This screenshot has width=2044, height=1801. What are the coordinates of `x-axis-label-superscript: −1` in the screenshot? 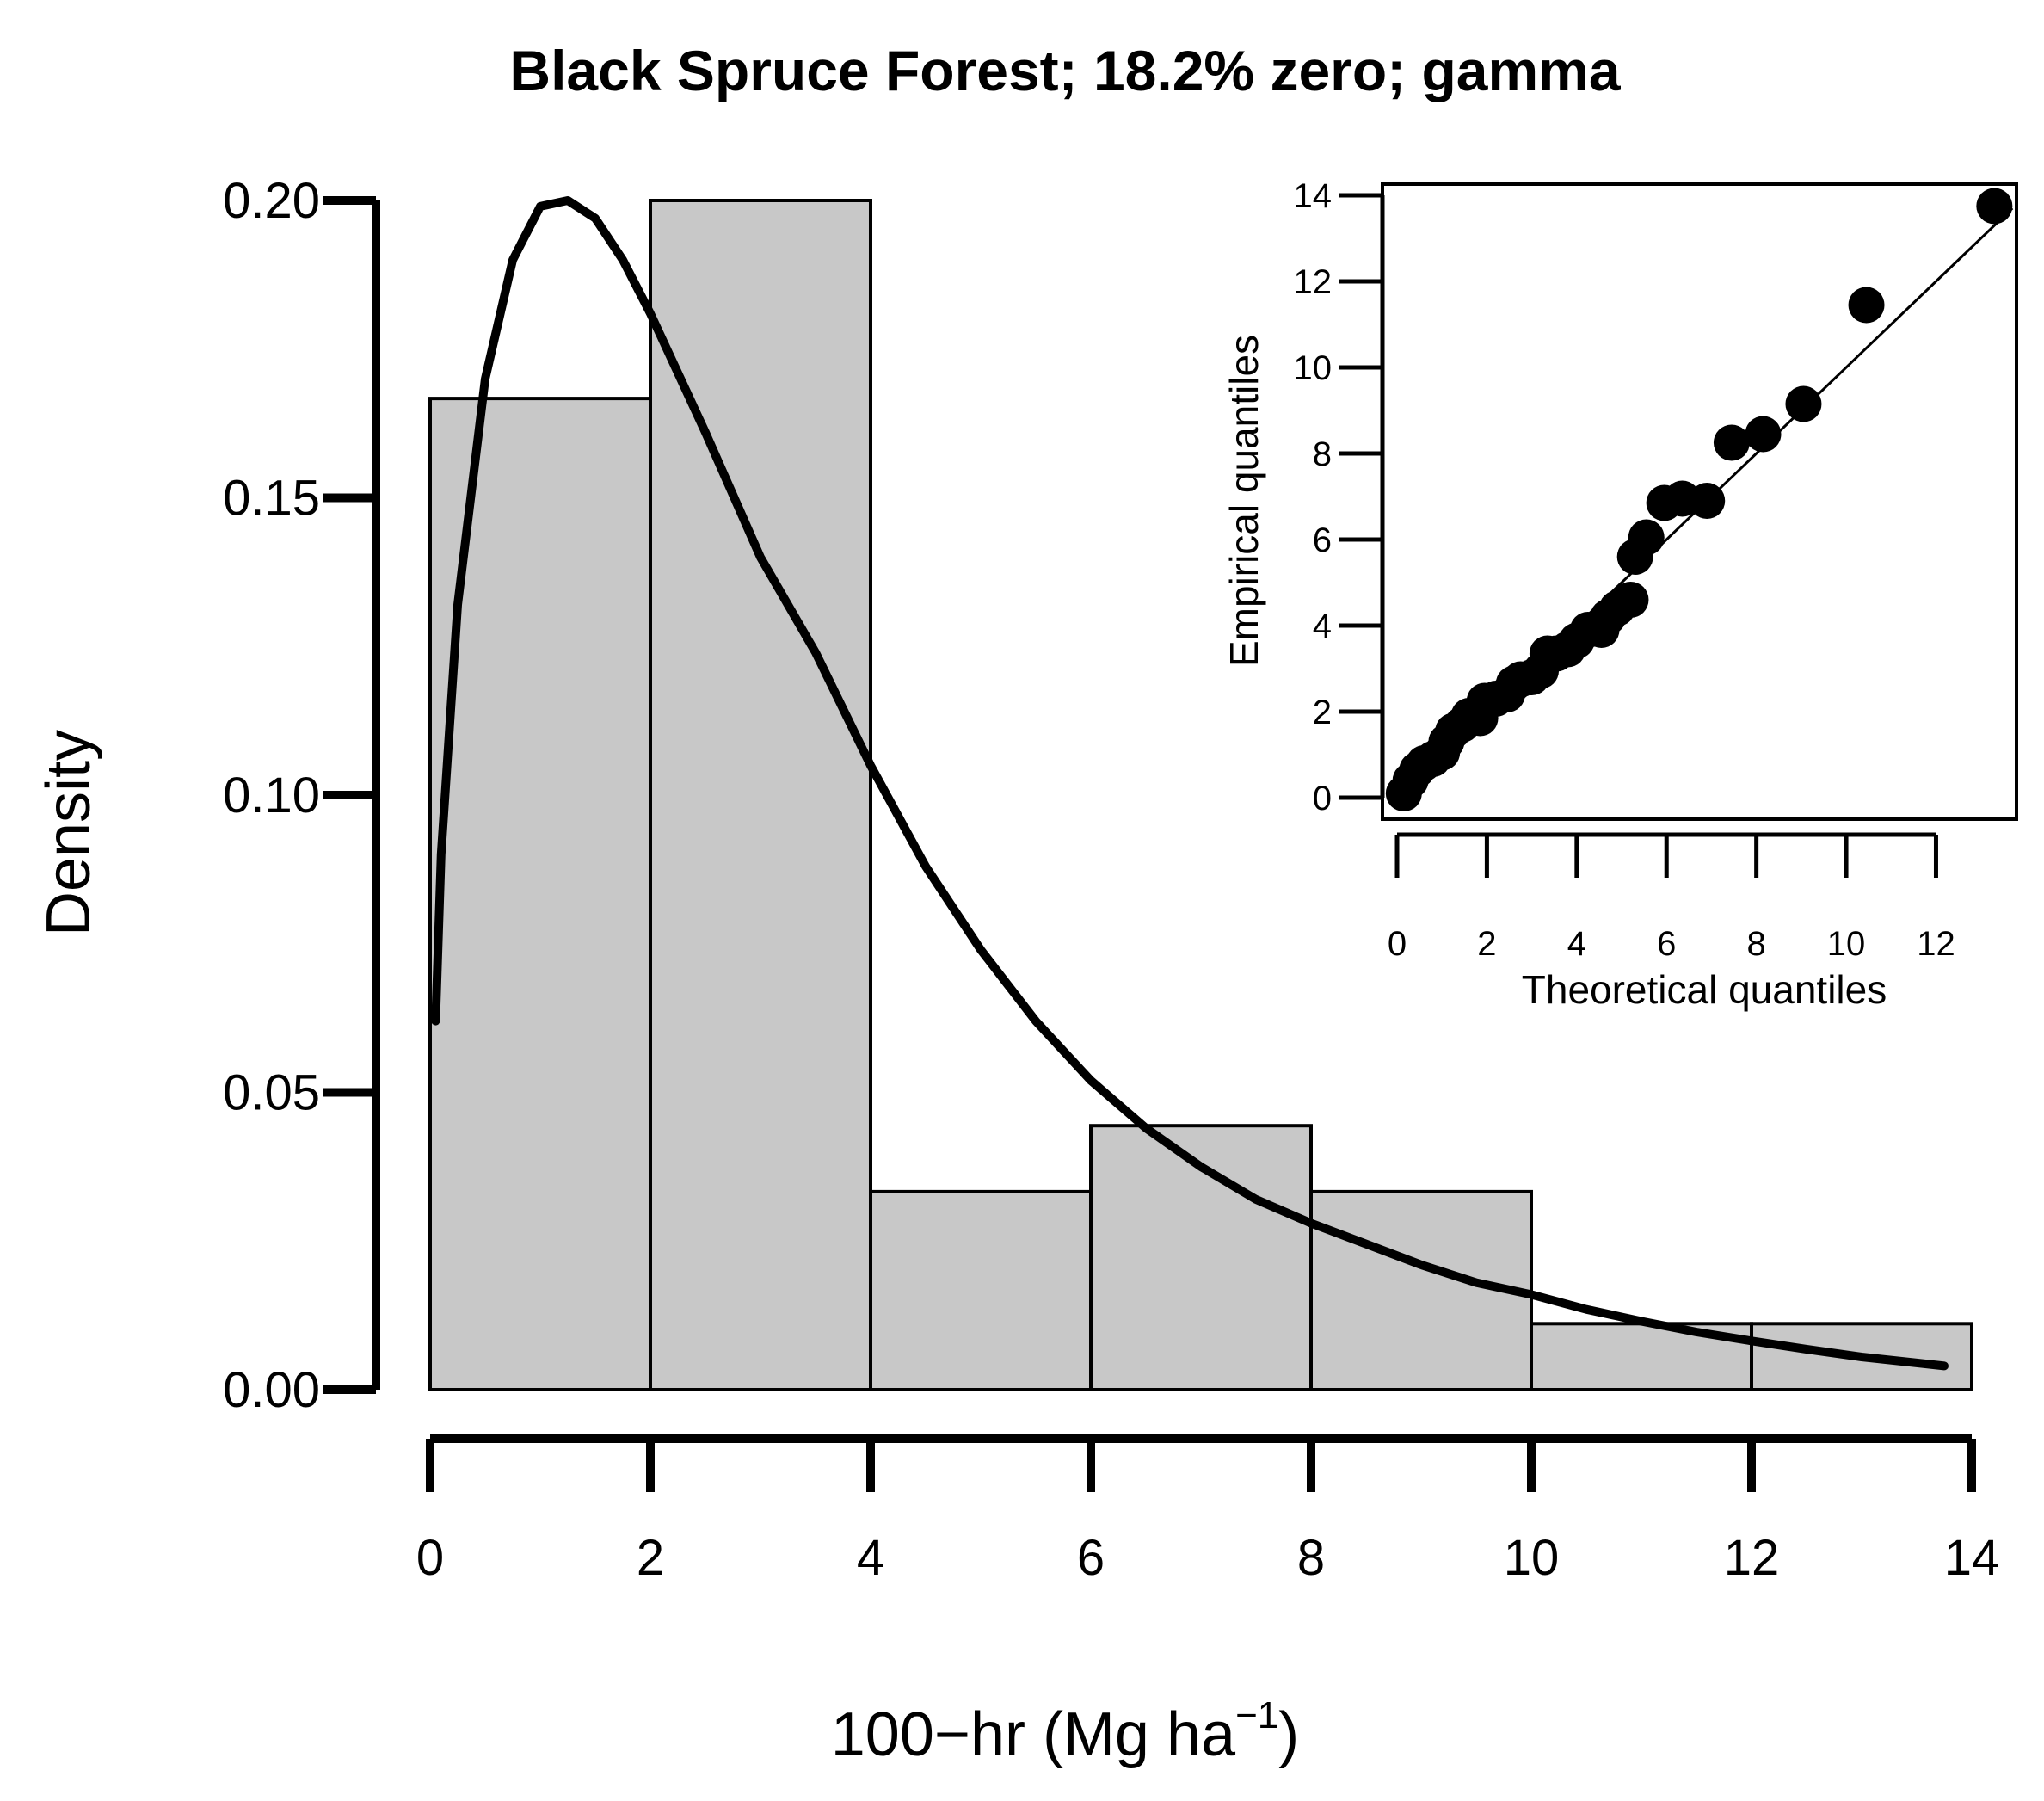 It's located at (1256, 1715).